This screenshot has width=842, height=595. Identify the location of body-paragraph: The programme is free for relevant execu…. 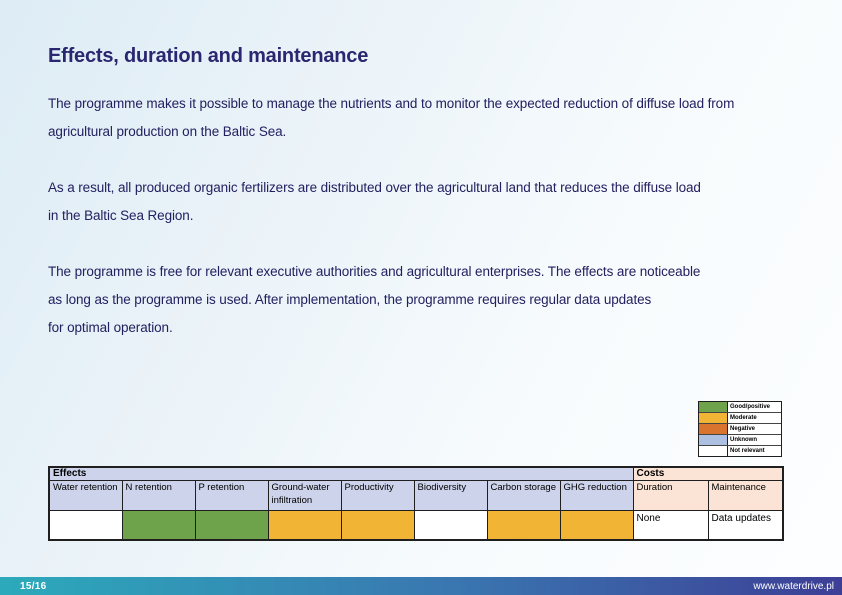
(374, 299).